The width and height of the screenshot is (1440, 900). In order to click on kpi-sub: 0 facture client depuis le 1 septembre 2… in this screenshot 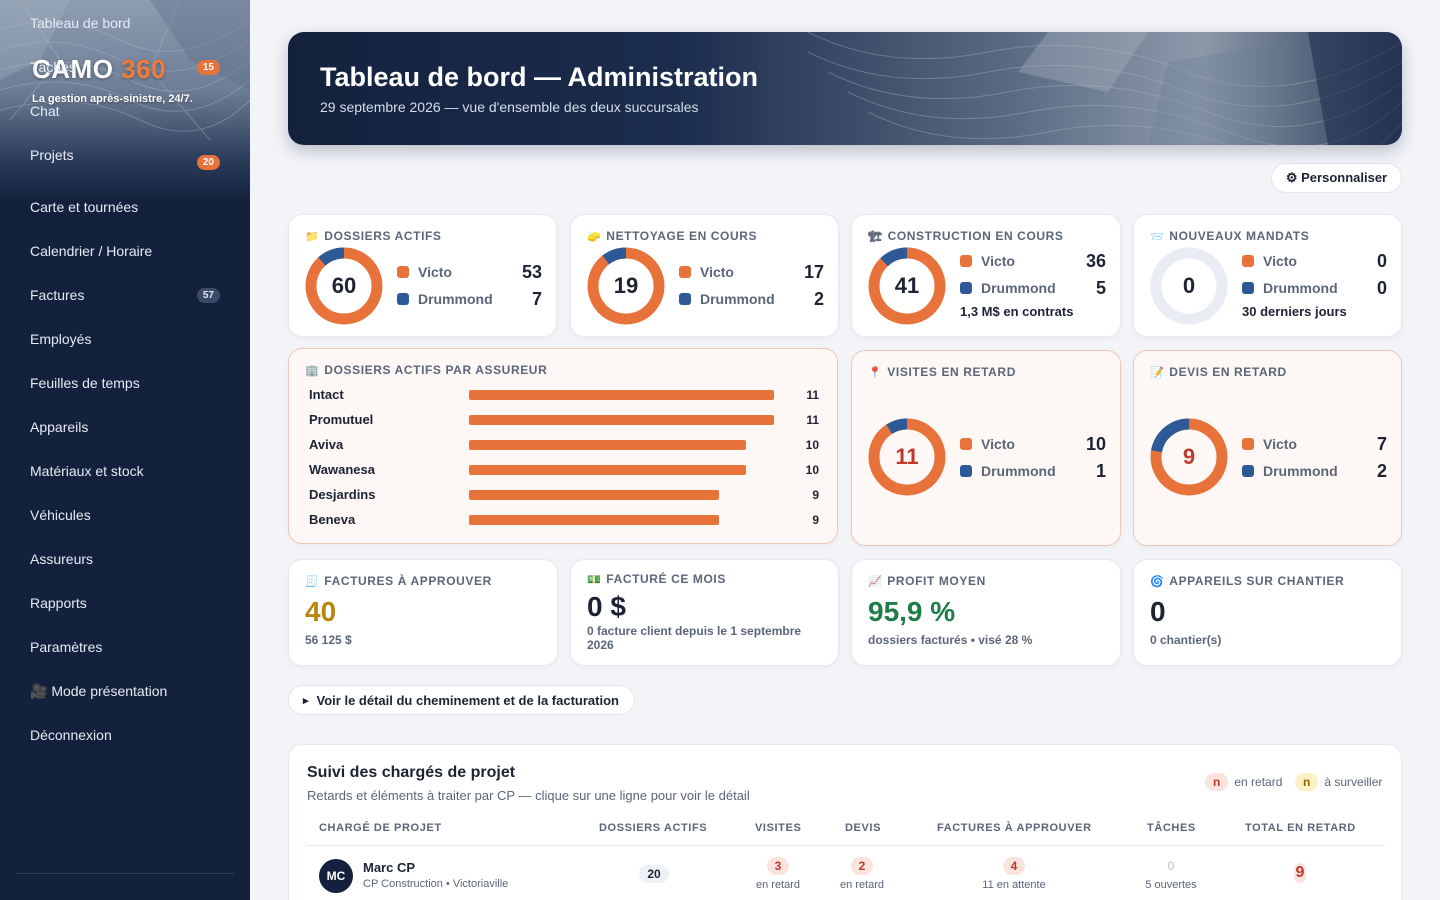, I will do `click(694, 638)`.